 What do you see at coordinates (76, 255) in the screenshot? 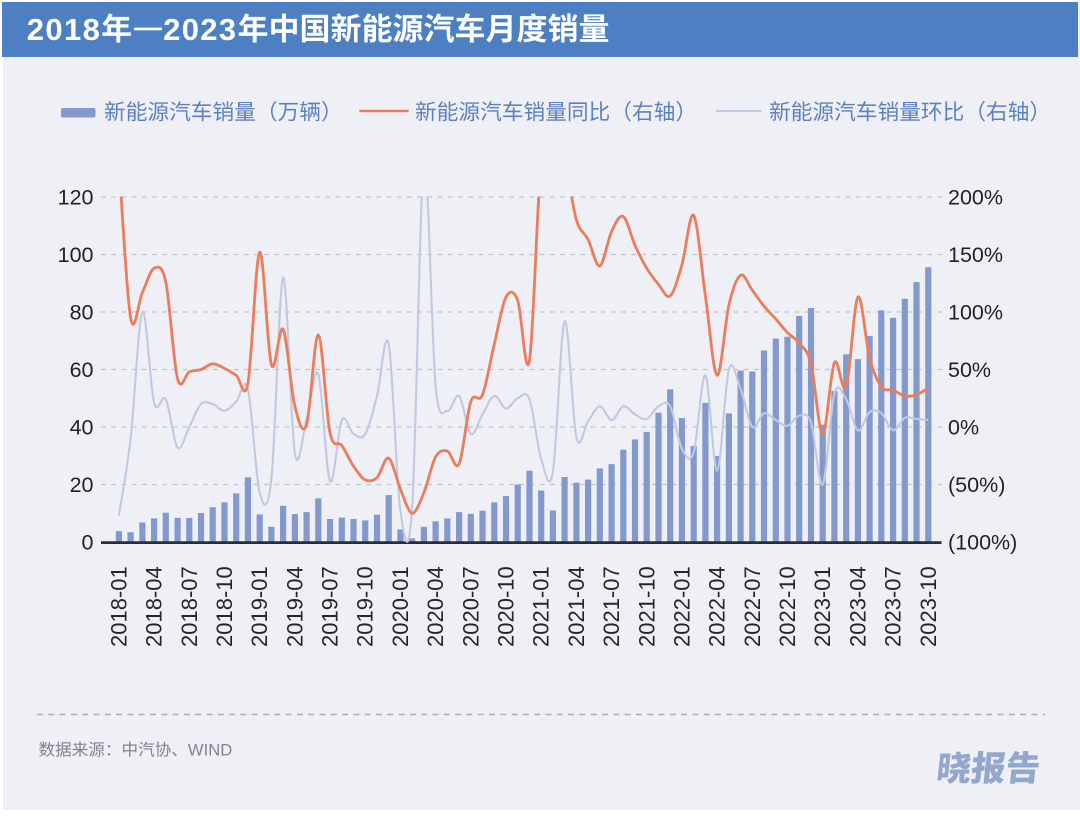
I see `svg-text: 100` at bounding box center [76, 255].